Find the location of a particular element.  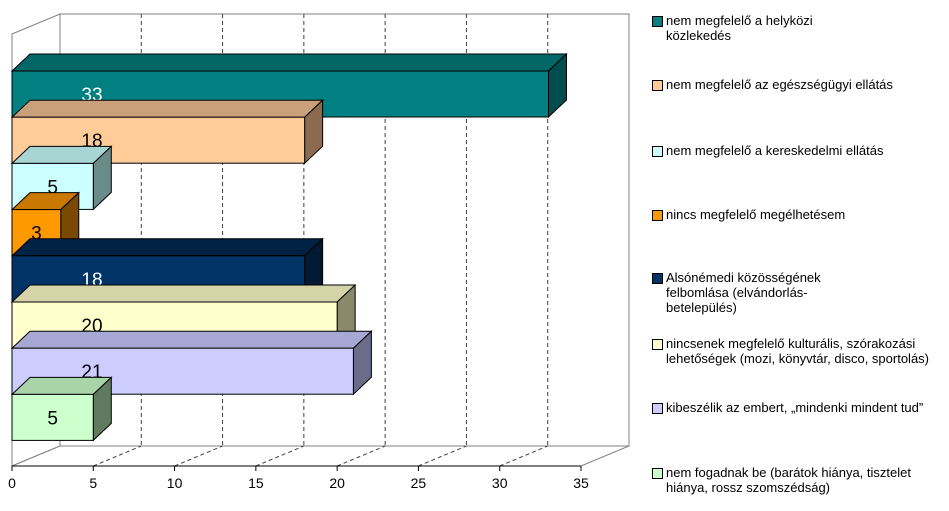

x-tick-label-25: 25 is located at coordinates (419, 483).